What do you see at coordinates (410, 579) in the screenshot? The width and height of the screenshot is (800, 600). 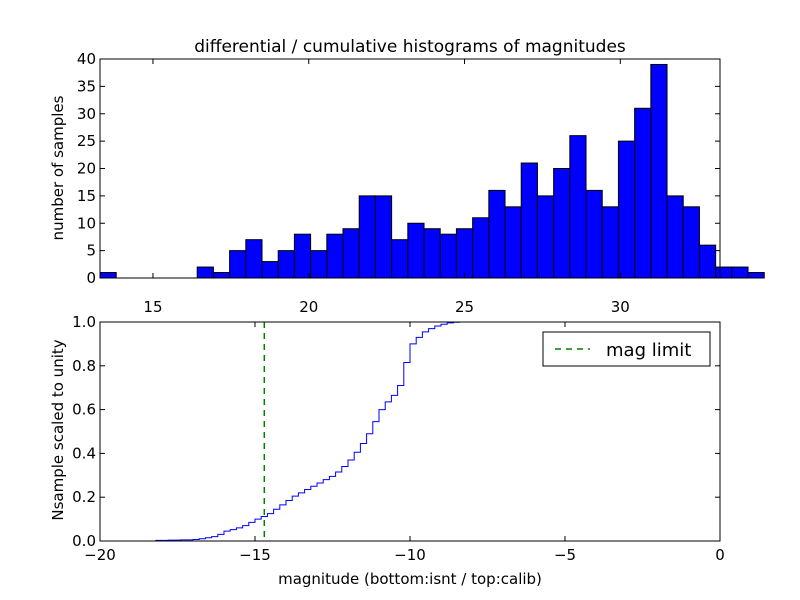 I see `cumulative-xlabel: magnitude (bottom:isnt / top:calib)` at bounding box center [410, 579].